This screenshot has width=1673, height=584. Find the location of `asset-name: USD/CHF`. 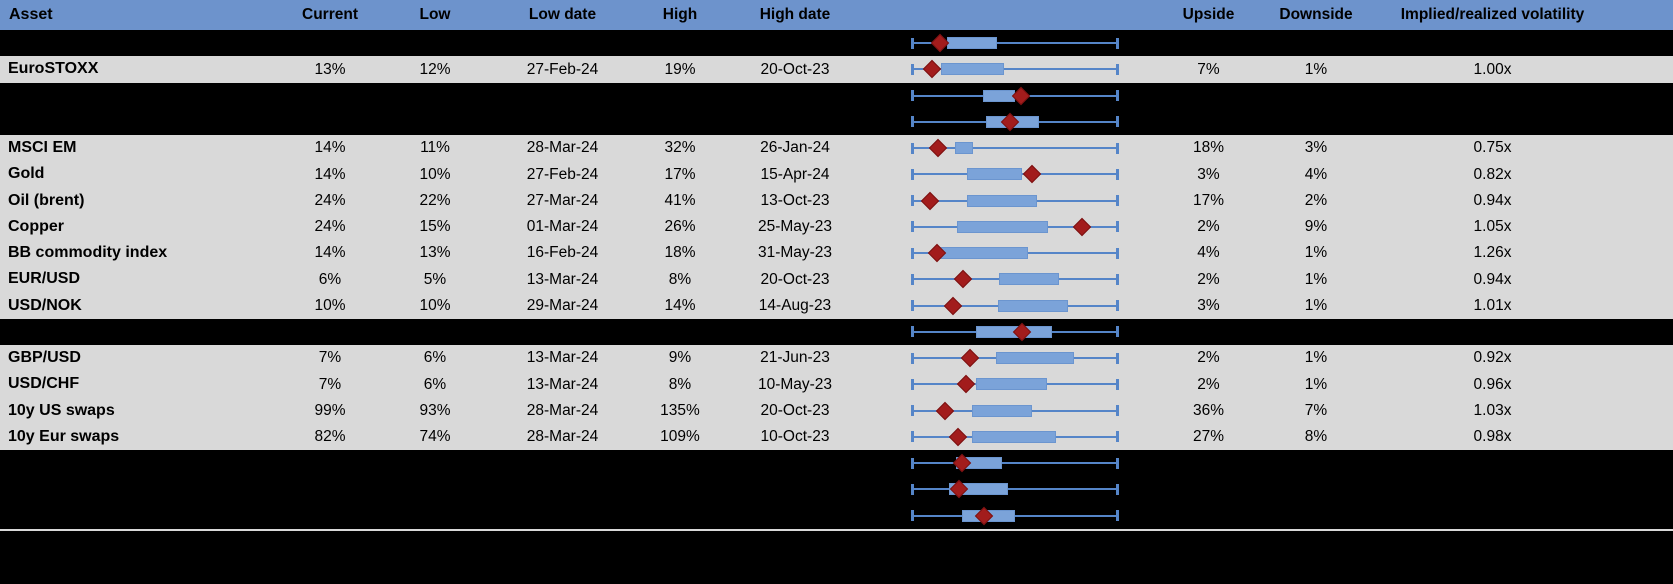

asset-name: USD/CHF is located at coordinates (44, 384).